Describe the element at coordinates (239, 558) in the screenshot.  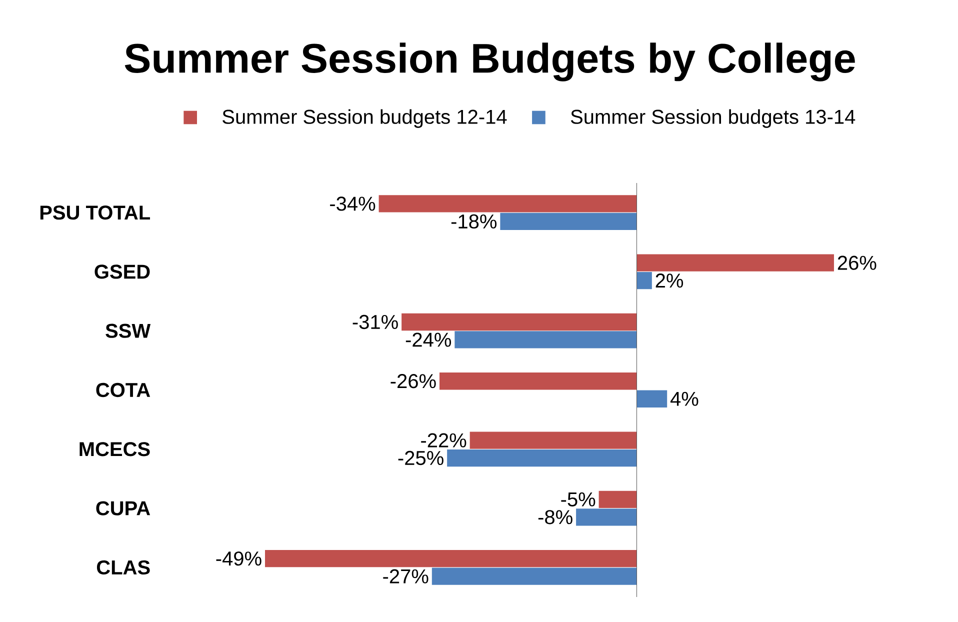
I see `data-label: -49%` at that location.